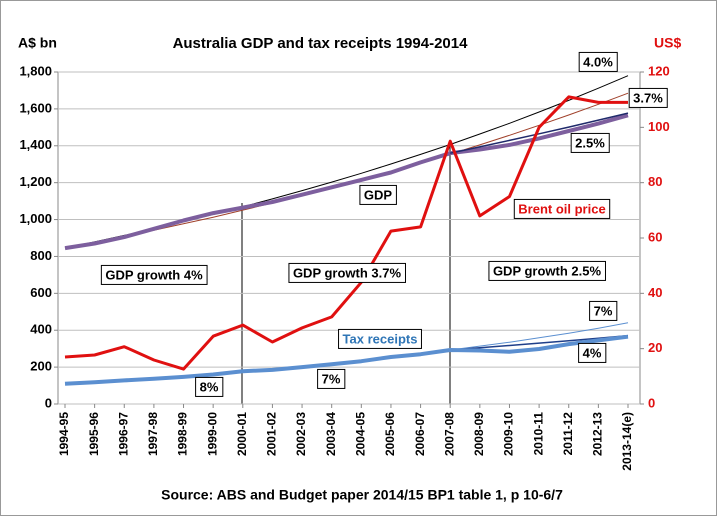  Describe the element at coordinates (183, 434) in the screenshot. I see `x-tick-label: 1998-99` at that location.